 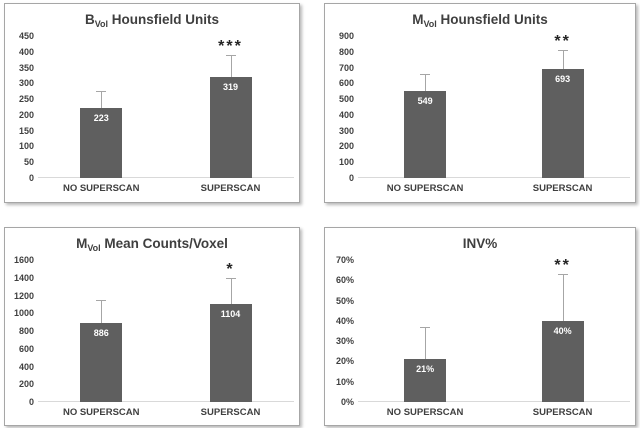 What do you see at coordinates (101, 117) in the screenshot?
I see `bar-value-label: 223` at bounding box center [101, 117].